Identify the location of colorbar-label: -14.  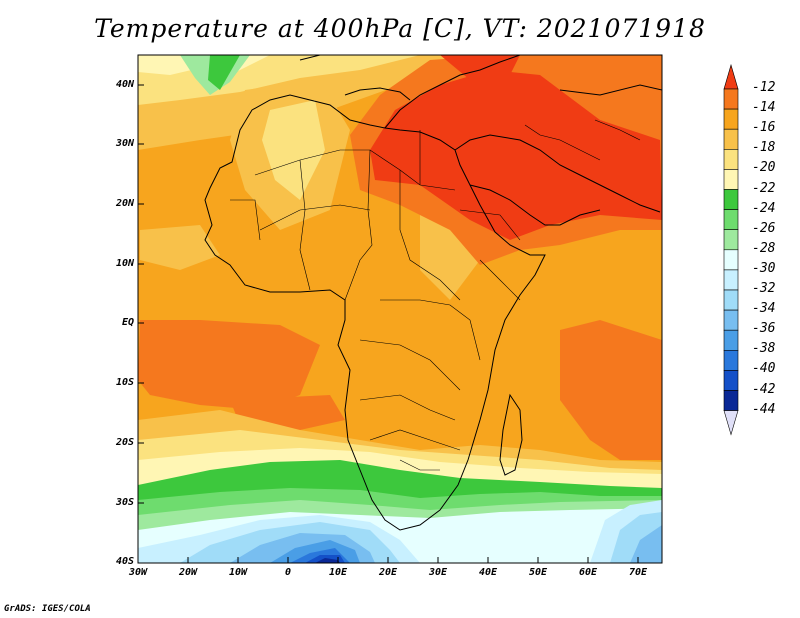
(764, 108).